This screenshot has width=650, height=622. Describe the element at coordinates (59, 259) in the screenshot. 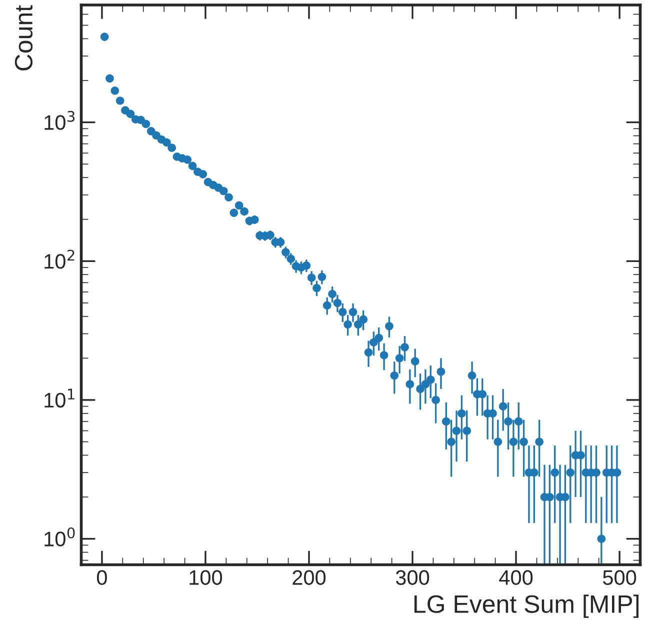

I see `y-tick-label: 10$^{2}$` at that location.